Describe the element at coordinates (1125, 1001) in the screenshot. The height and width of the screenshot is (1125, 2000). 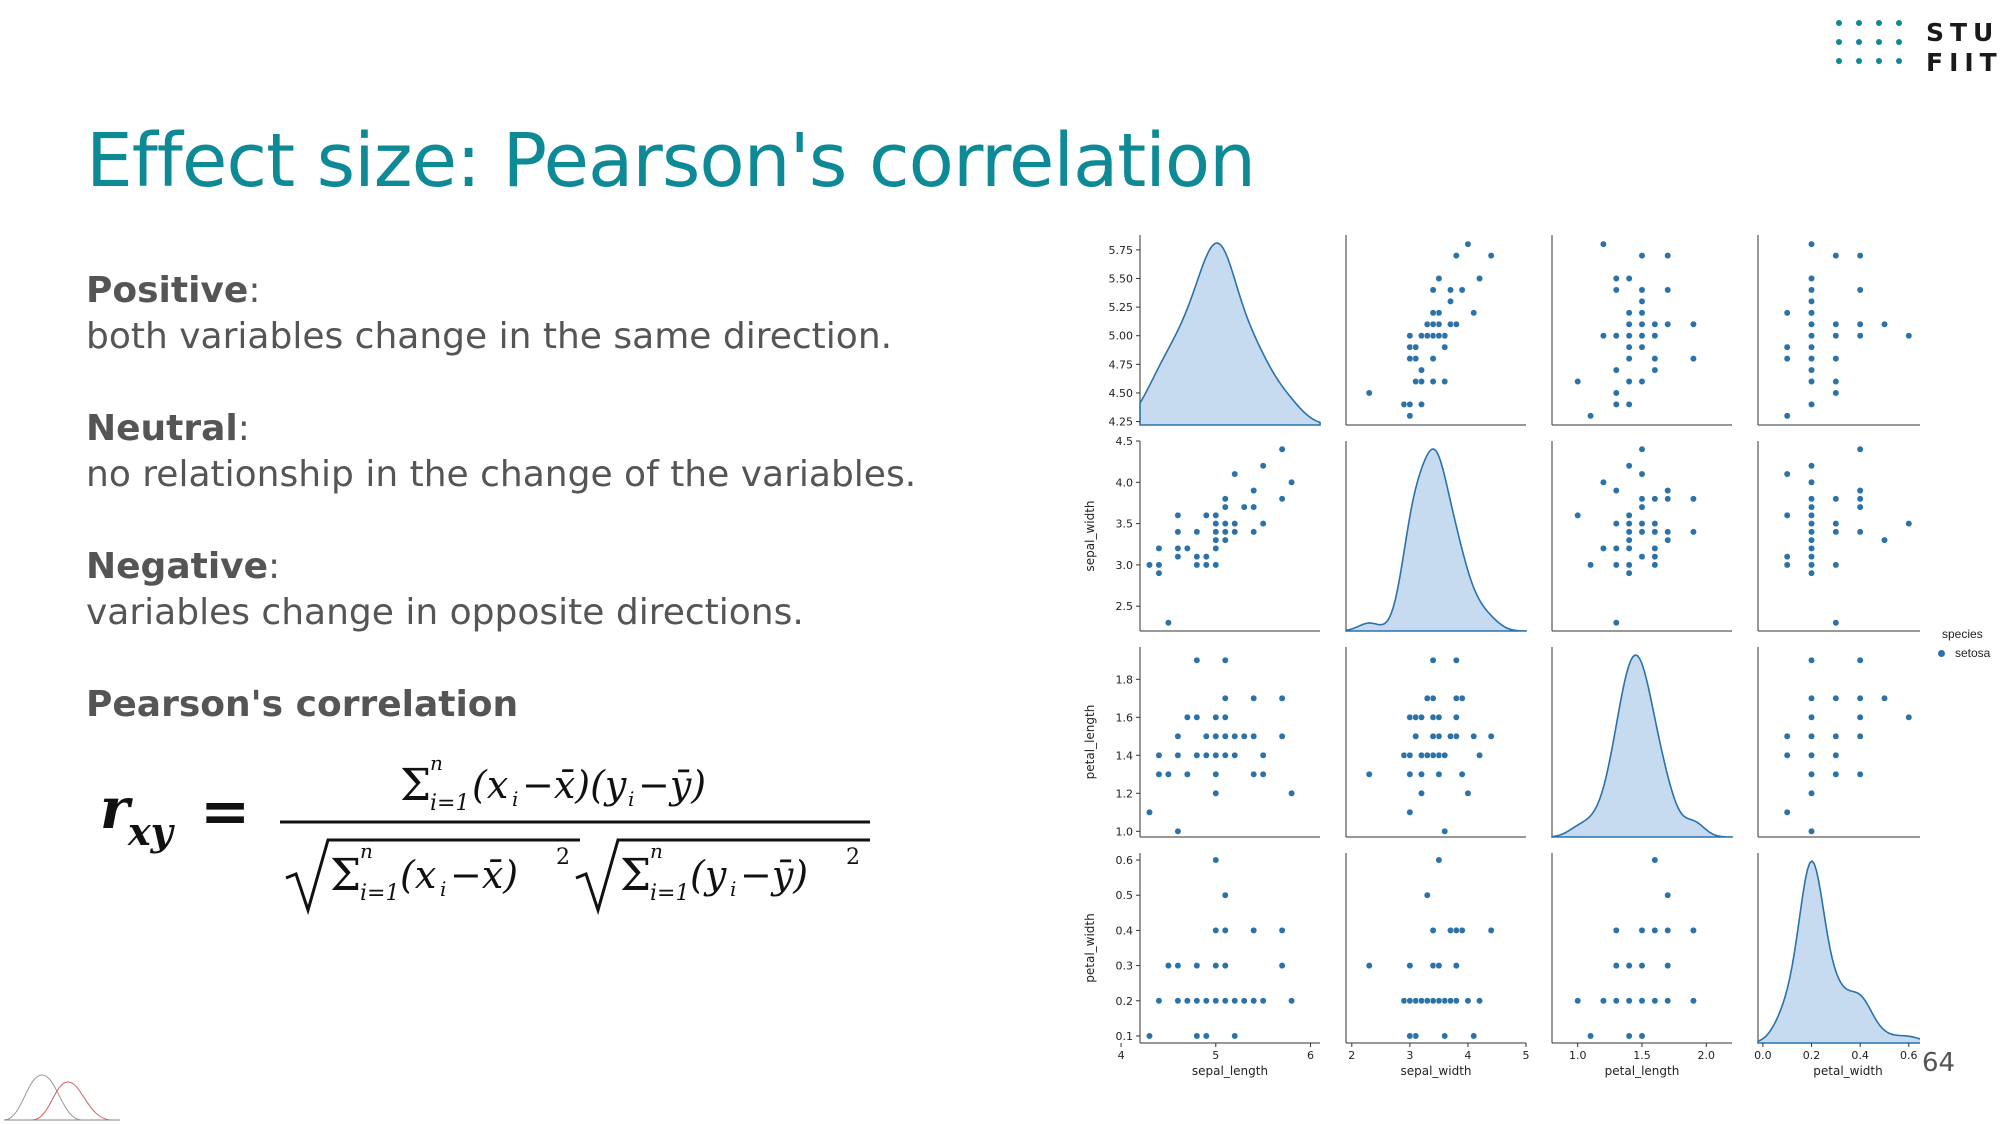
I see `y-tick-label: 0.2` at that location.